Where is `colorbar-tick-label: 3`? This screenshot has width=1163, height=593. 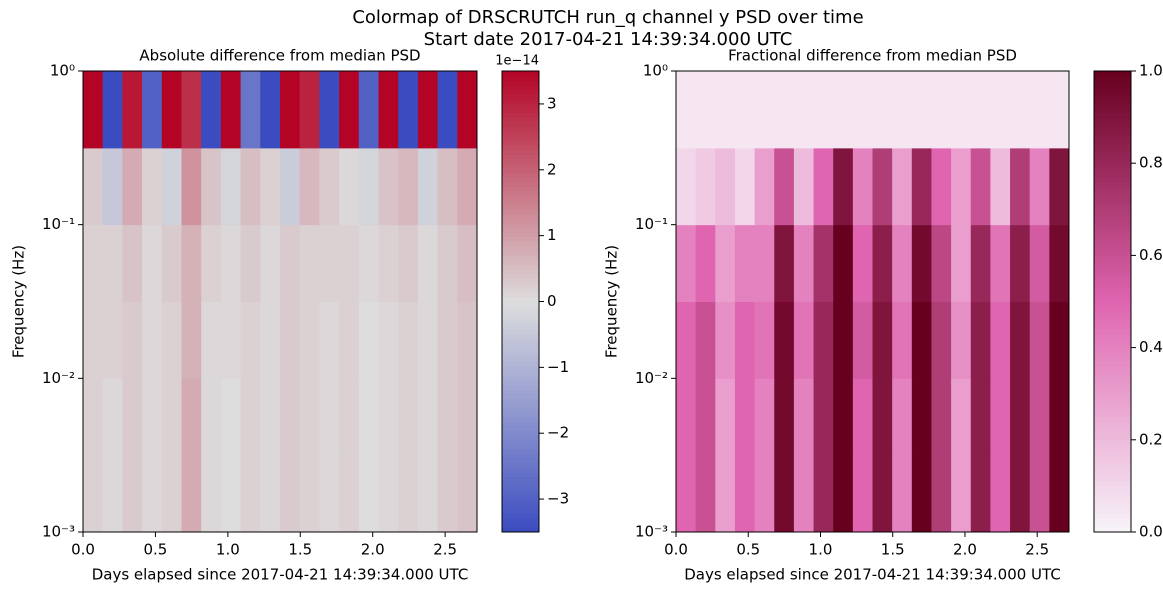 colorbar-tick-label: 3 is located at coordinates (552, 103).